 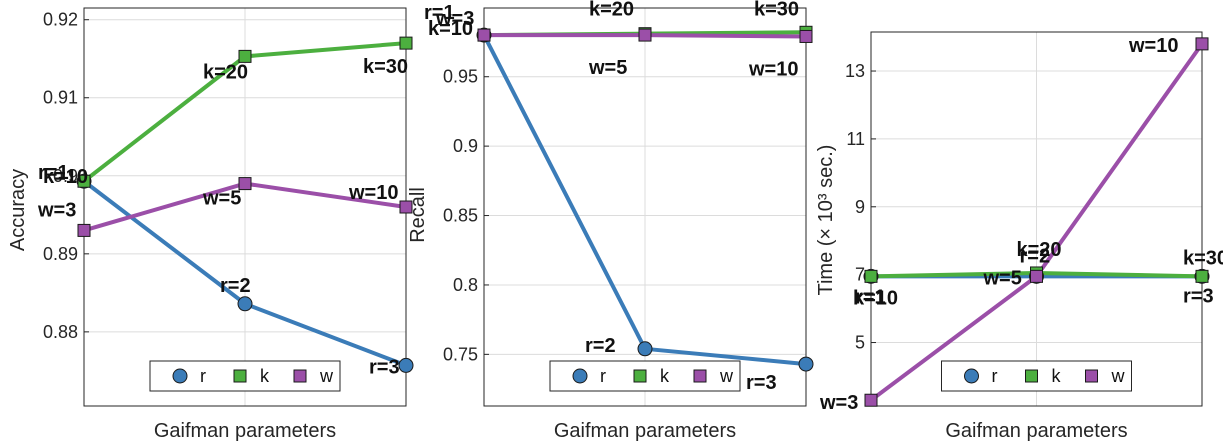 What do you see at coordinates (460, 354) in the screenshot?
I see `y-tick-label: 0.75` at bounding box center [460, 354].